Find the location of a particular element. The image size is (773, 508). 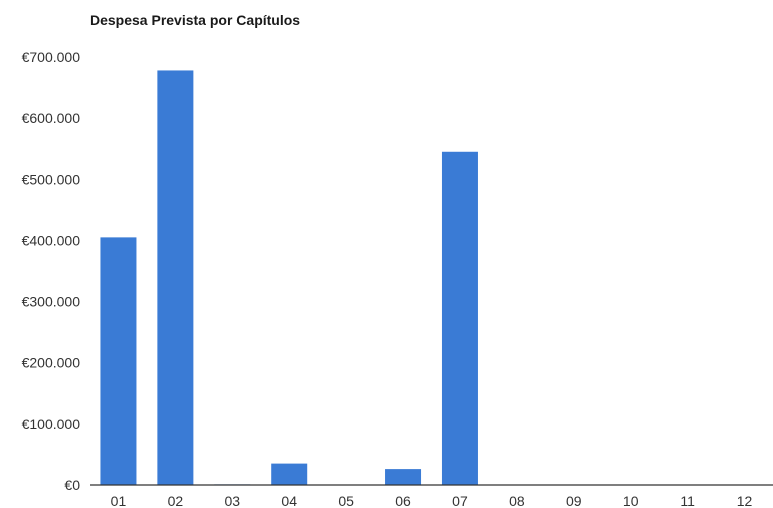

y-tick-label: €100.000 is located at coordinates (51, 424).